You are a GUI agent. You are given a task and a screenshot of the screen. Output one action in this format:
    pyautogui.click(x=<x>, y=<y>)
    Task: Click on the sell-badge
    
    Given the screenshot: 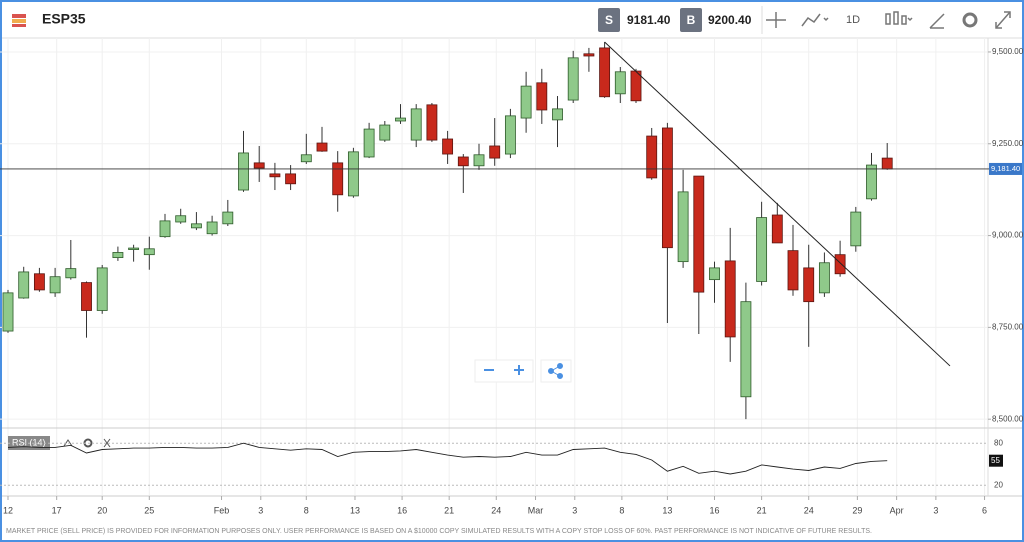 What is the action you would take?
    pyautogui.click(x=609, y=20)
    